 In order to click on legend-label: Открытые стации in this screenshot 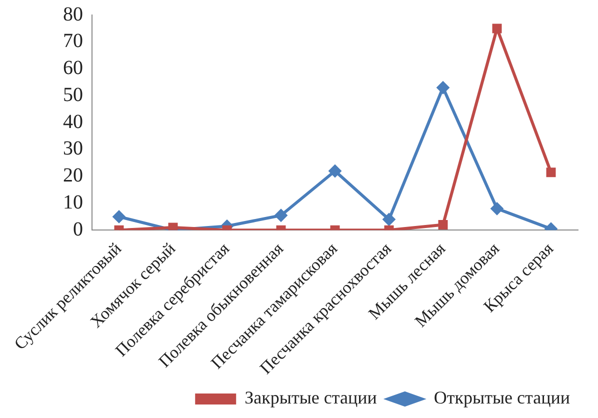, I will do `click(502, 398)`.